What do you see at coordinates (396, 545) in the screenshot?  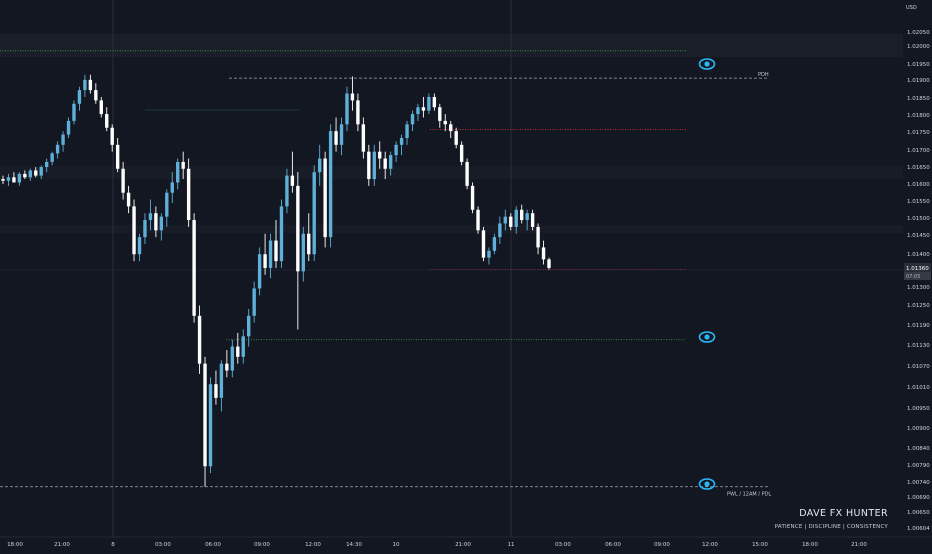 I see `time-tick-label: 10` at bounding box center [396, 545].